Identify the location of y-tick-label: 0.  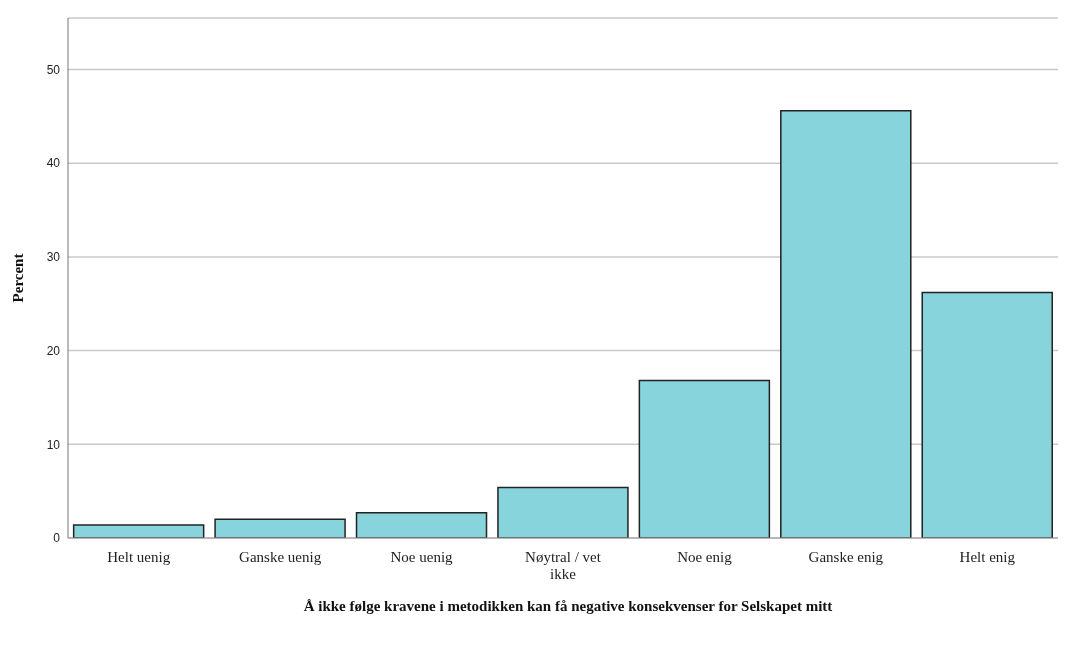
(57, 538).